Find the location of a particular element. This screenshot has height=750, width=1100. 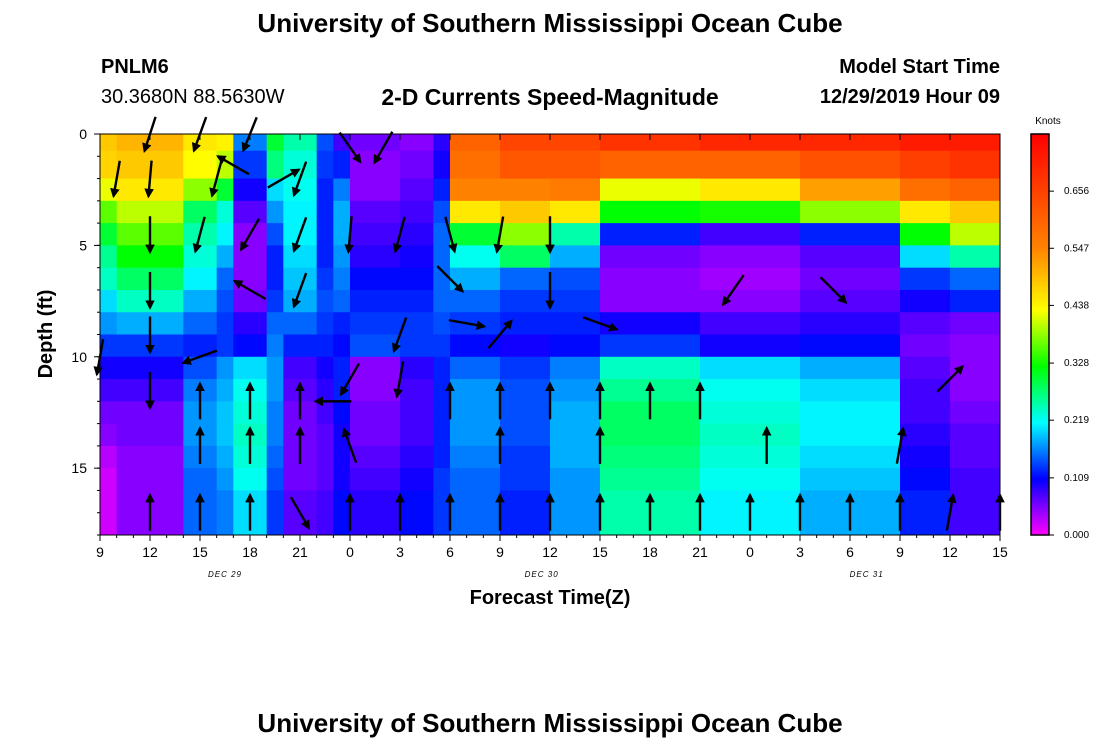

y-tick-label: 5 is located at coordinates (83, 245).